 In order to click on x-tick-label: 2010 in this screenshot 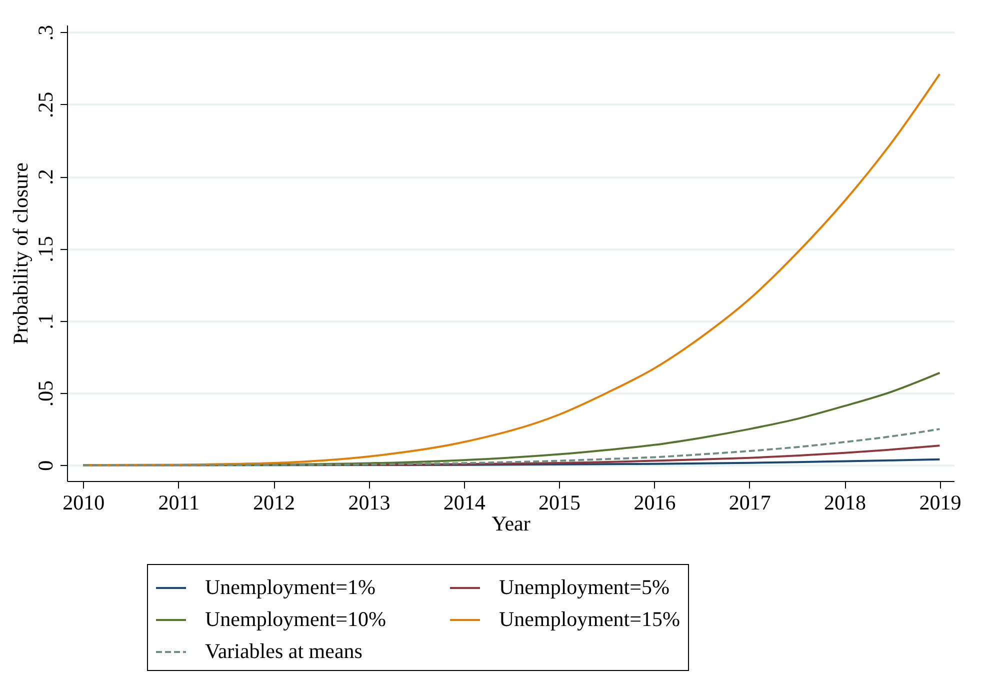, I will do `click(83, 502)`.